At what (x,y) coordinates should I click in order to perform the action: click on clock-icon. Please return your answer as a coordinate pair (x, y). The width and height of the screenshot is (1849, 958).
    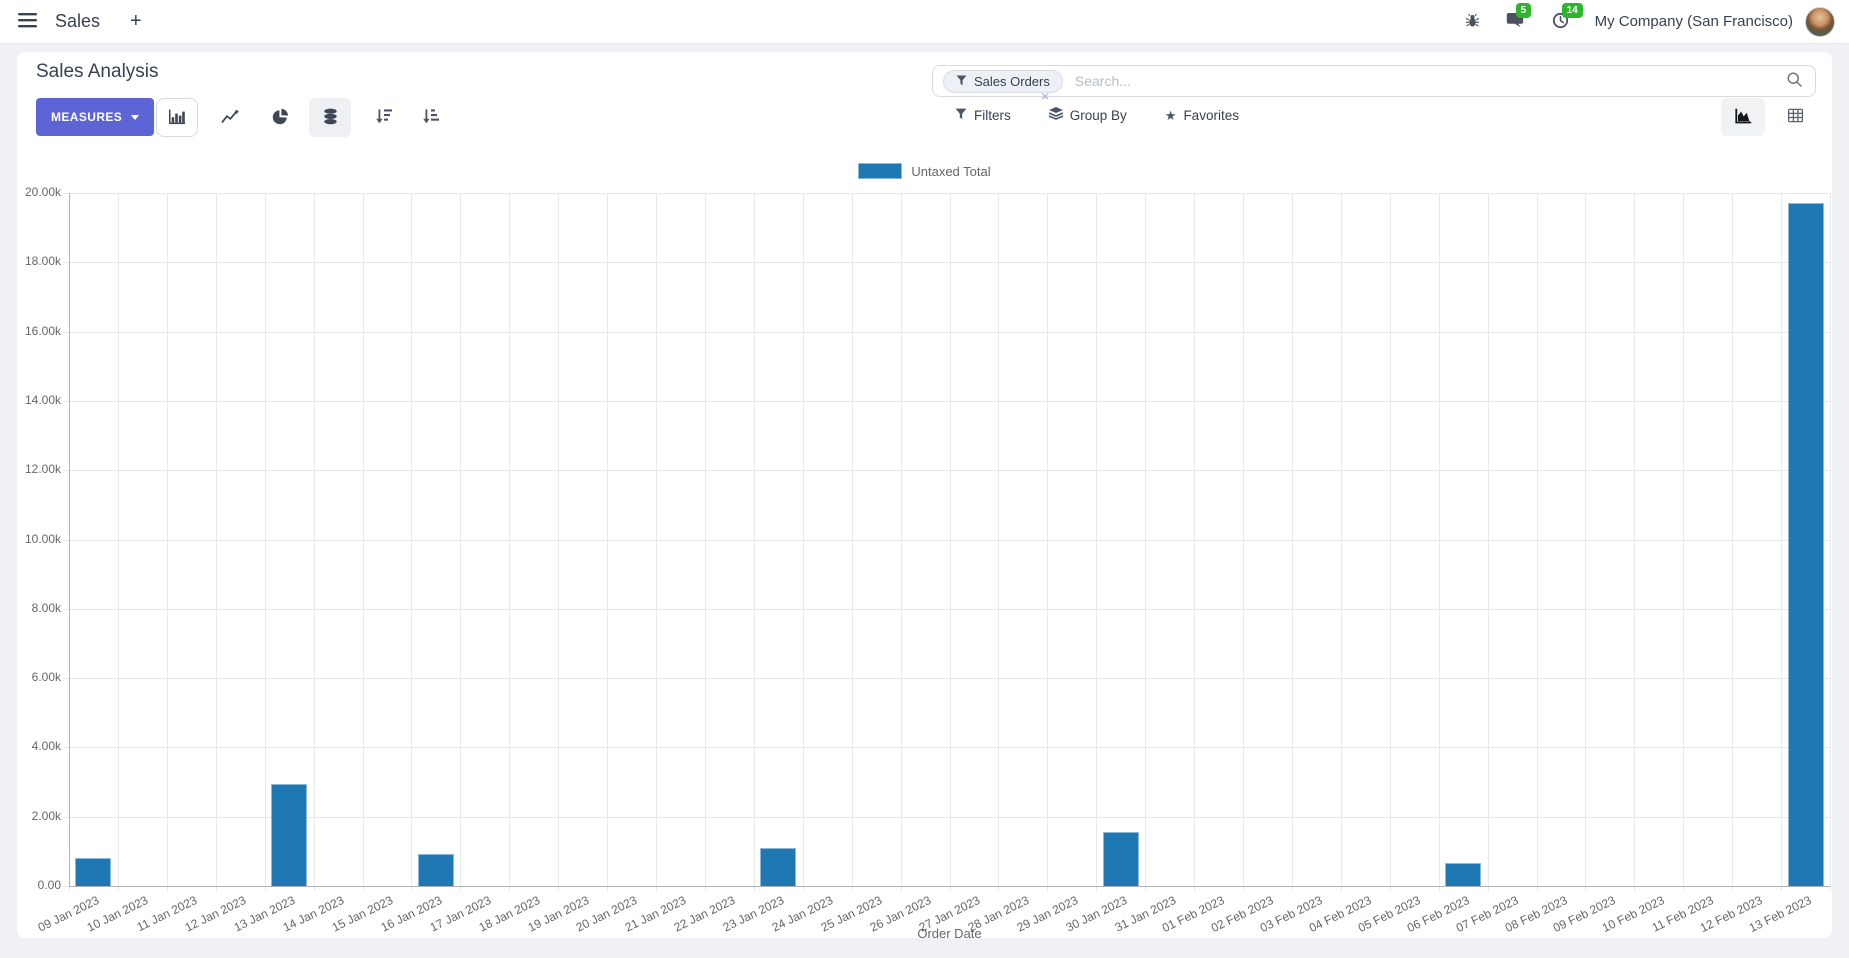
    Looking at the image, I should click on (1560, 22).